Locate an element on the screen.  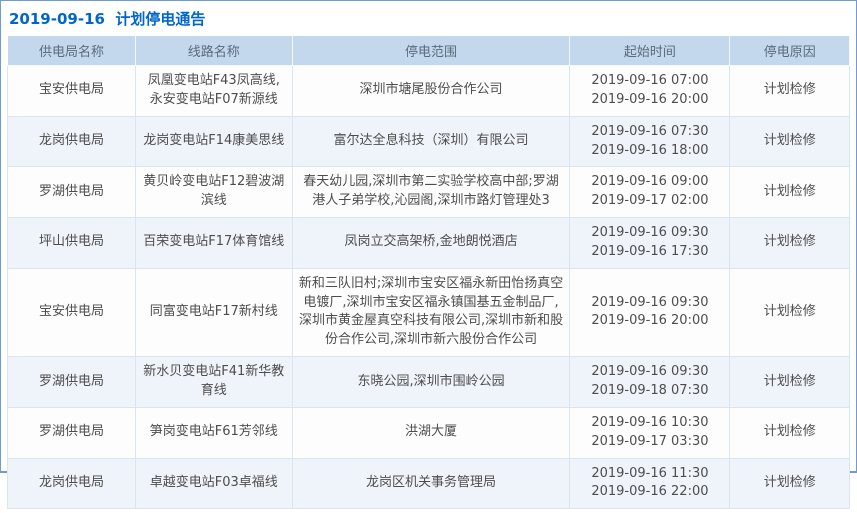
cell-time: 2019-09-16 09:30 2019-09-18 07:30 is located at coordinates (650, 382).